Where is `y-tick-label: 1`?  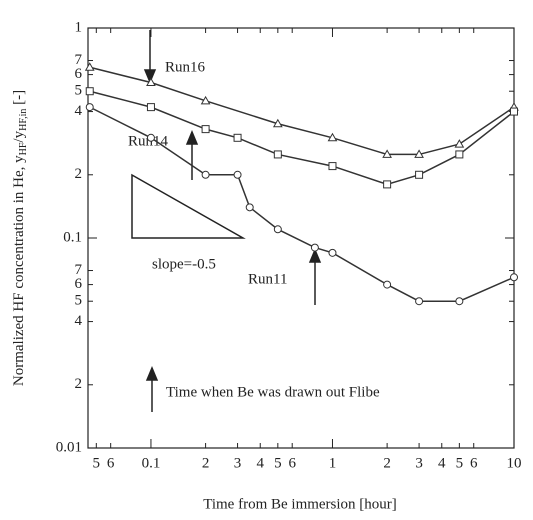 y-tick-label: 1 is located at coordinates (79, 27).